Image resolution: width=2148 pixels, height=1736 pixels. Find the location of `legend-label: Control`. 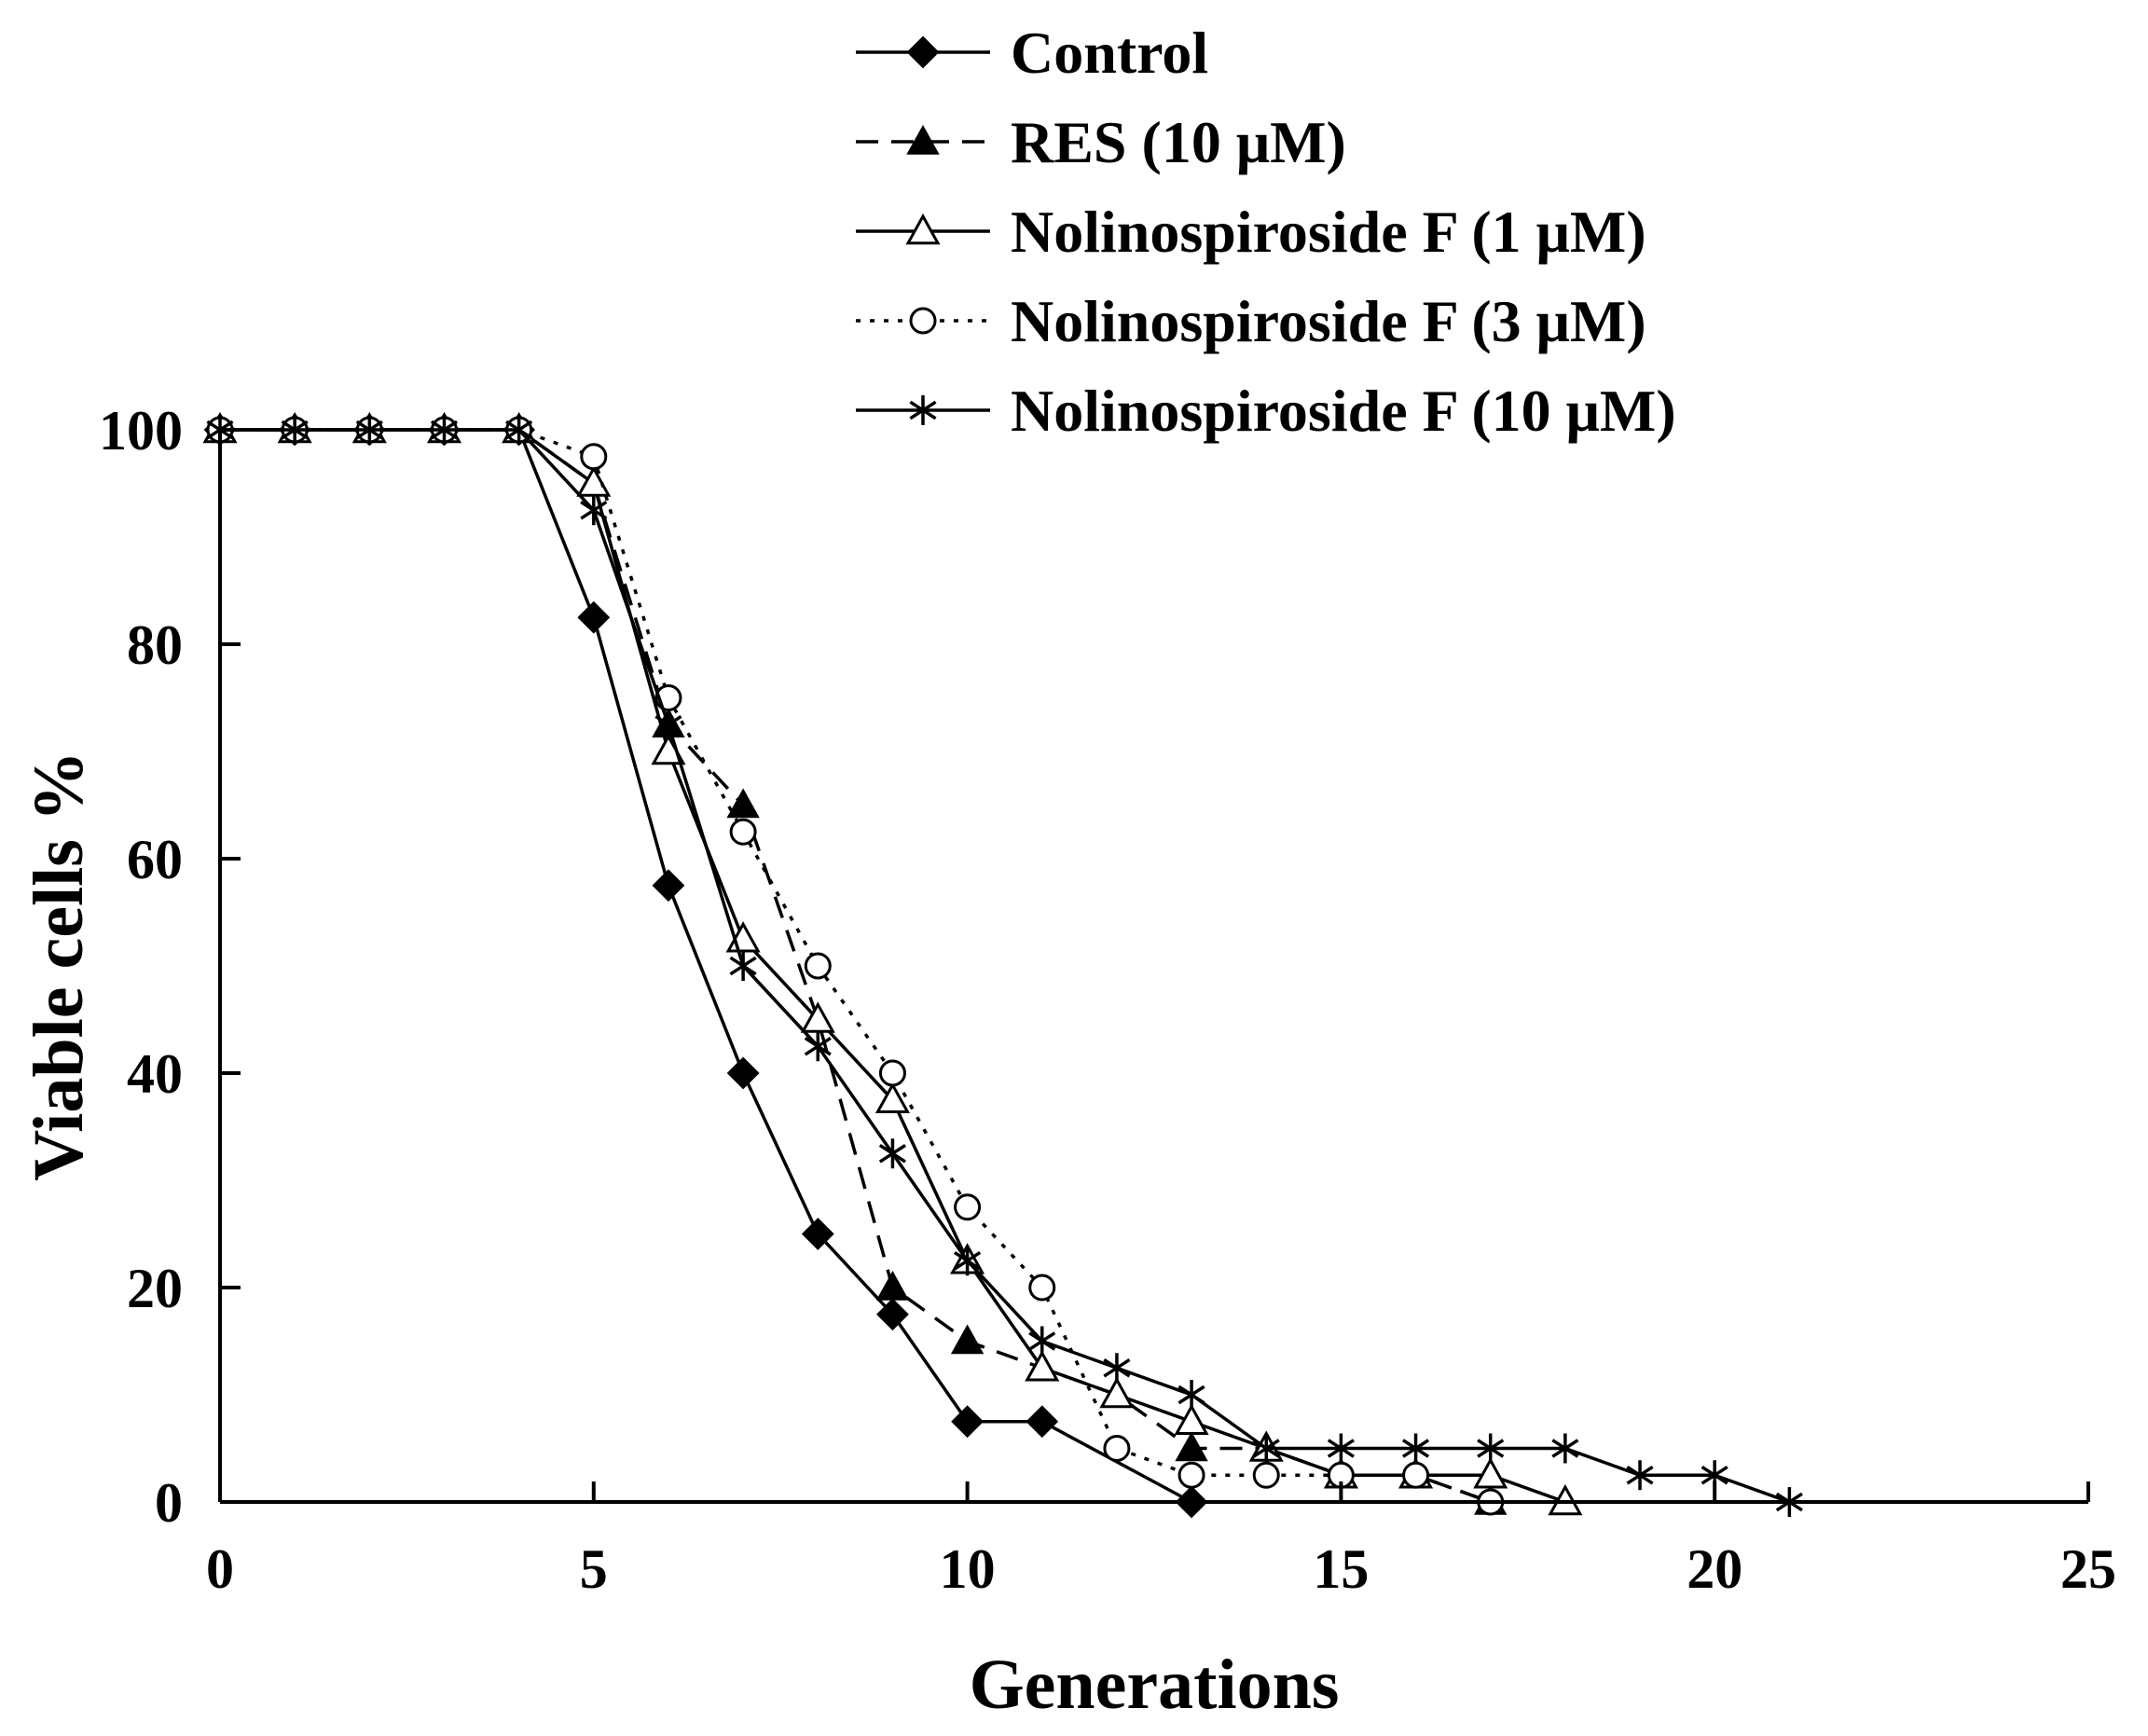

legend-label: Control is located at coordinates (1109, 53).